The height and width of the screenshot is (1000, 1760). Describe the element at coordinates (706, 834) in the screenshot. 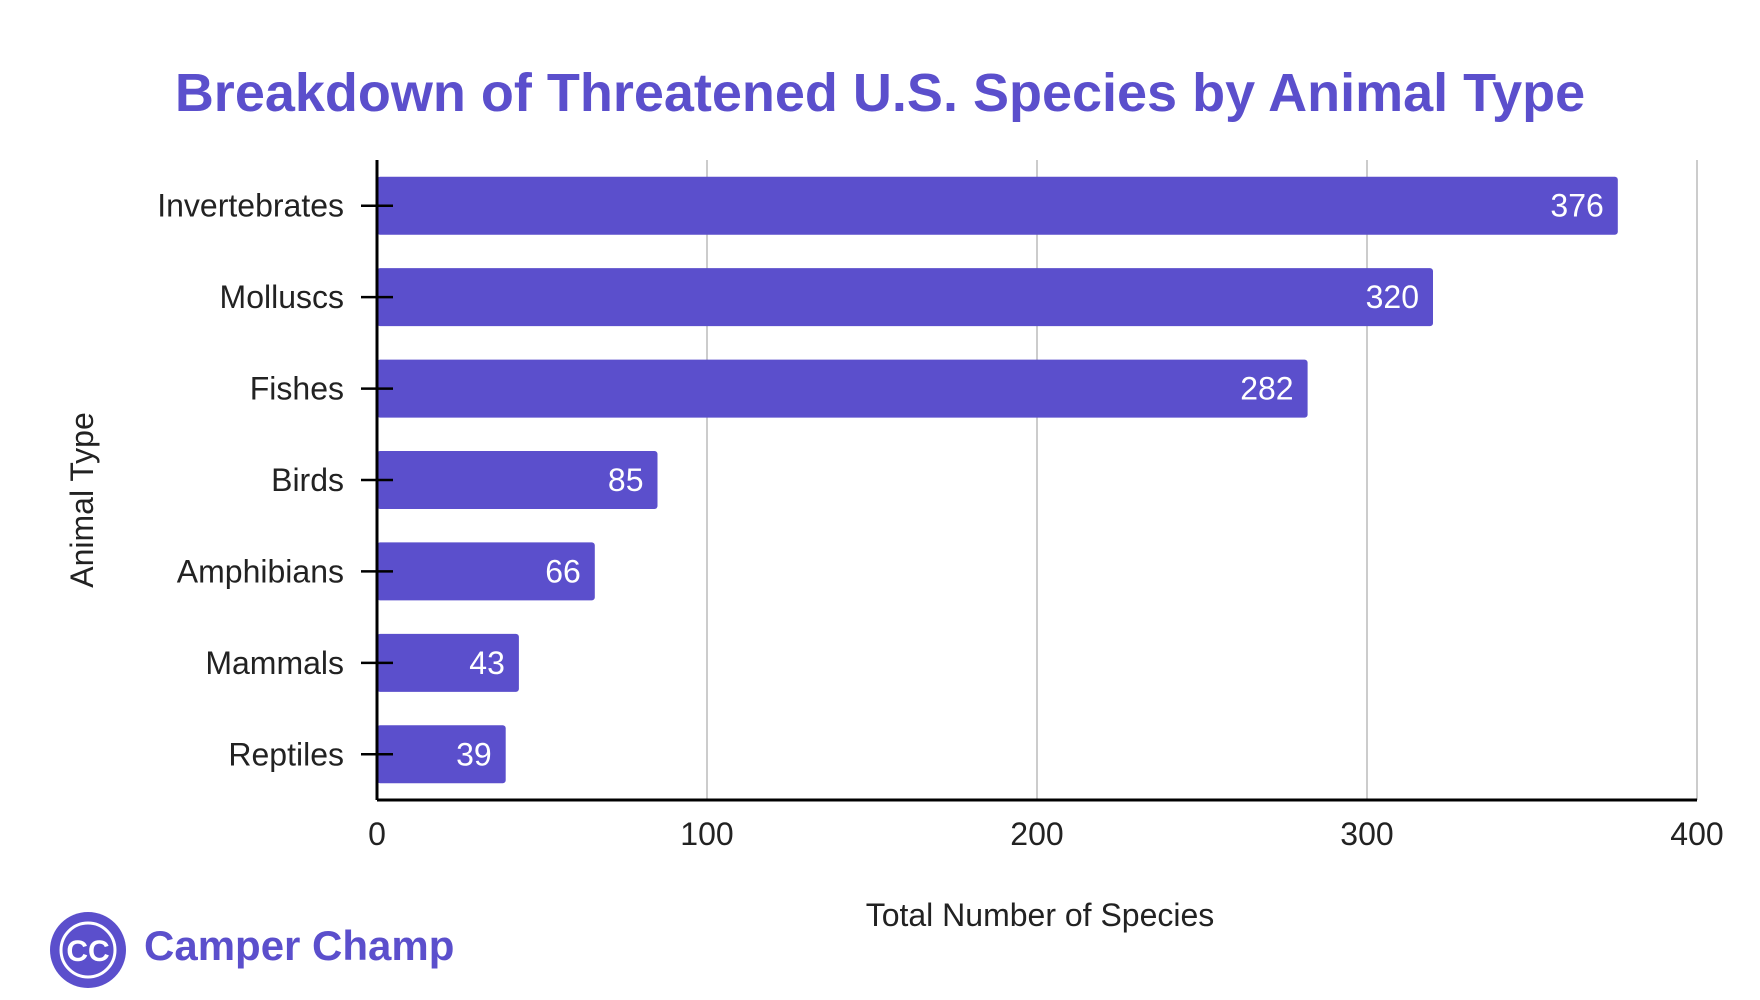

I see `x-tick-label: 100` at that location.